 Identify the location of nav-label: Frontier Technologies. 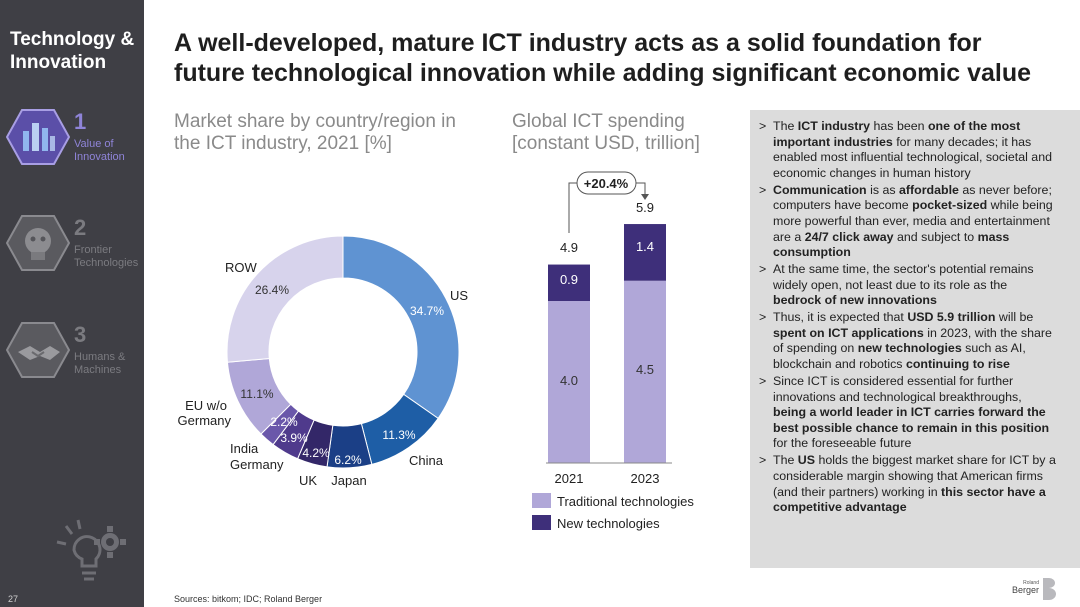
(106, 257).